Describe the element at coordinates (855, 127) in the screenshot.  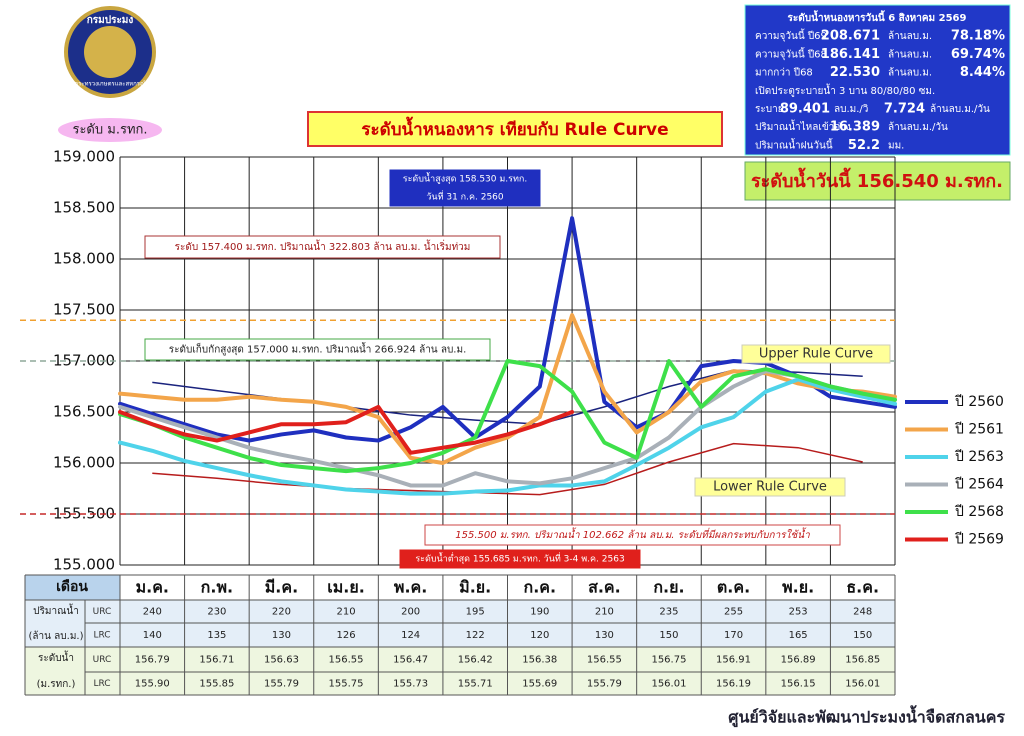
I see `info-text: 16.389` at that location.